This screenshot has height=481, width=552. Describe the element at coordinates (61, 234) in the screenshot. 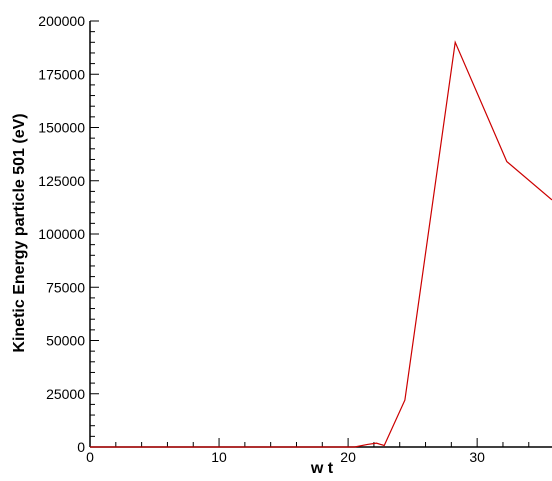

I see `y-tick-label: 100000` at that location.